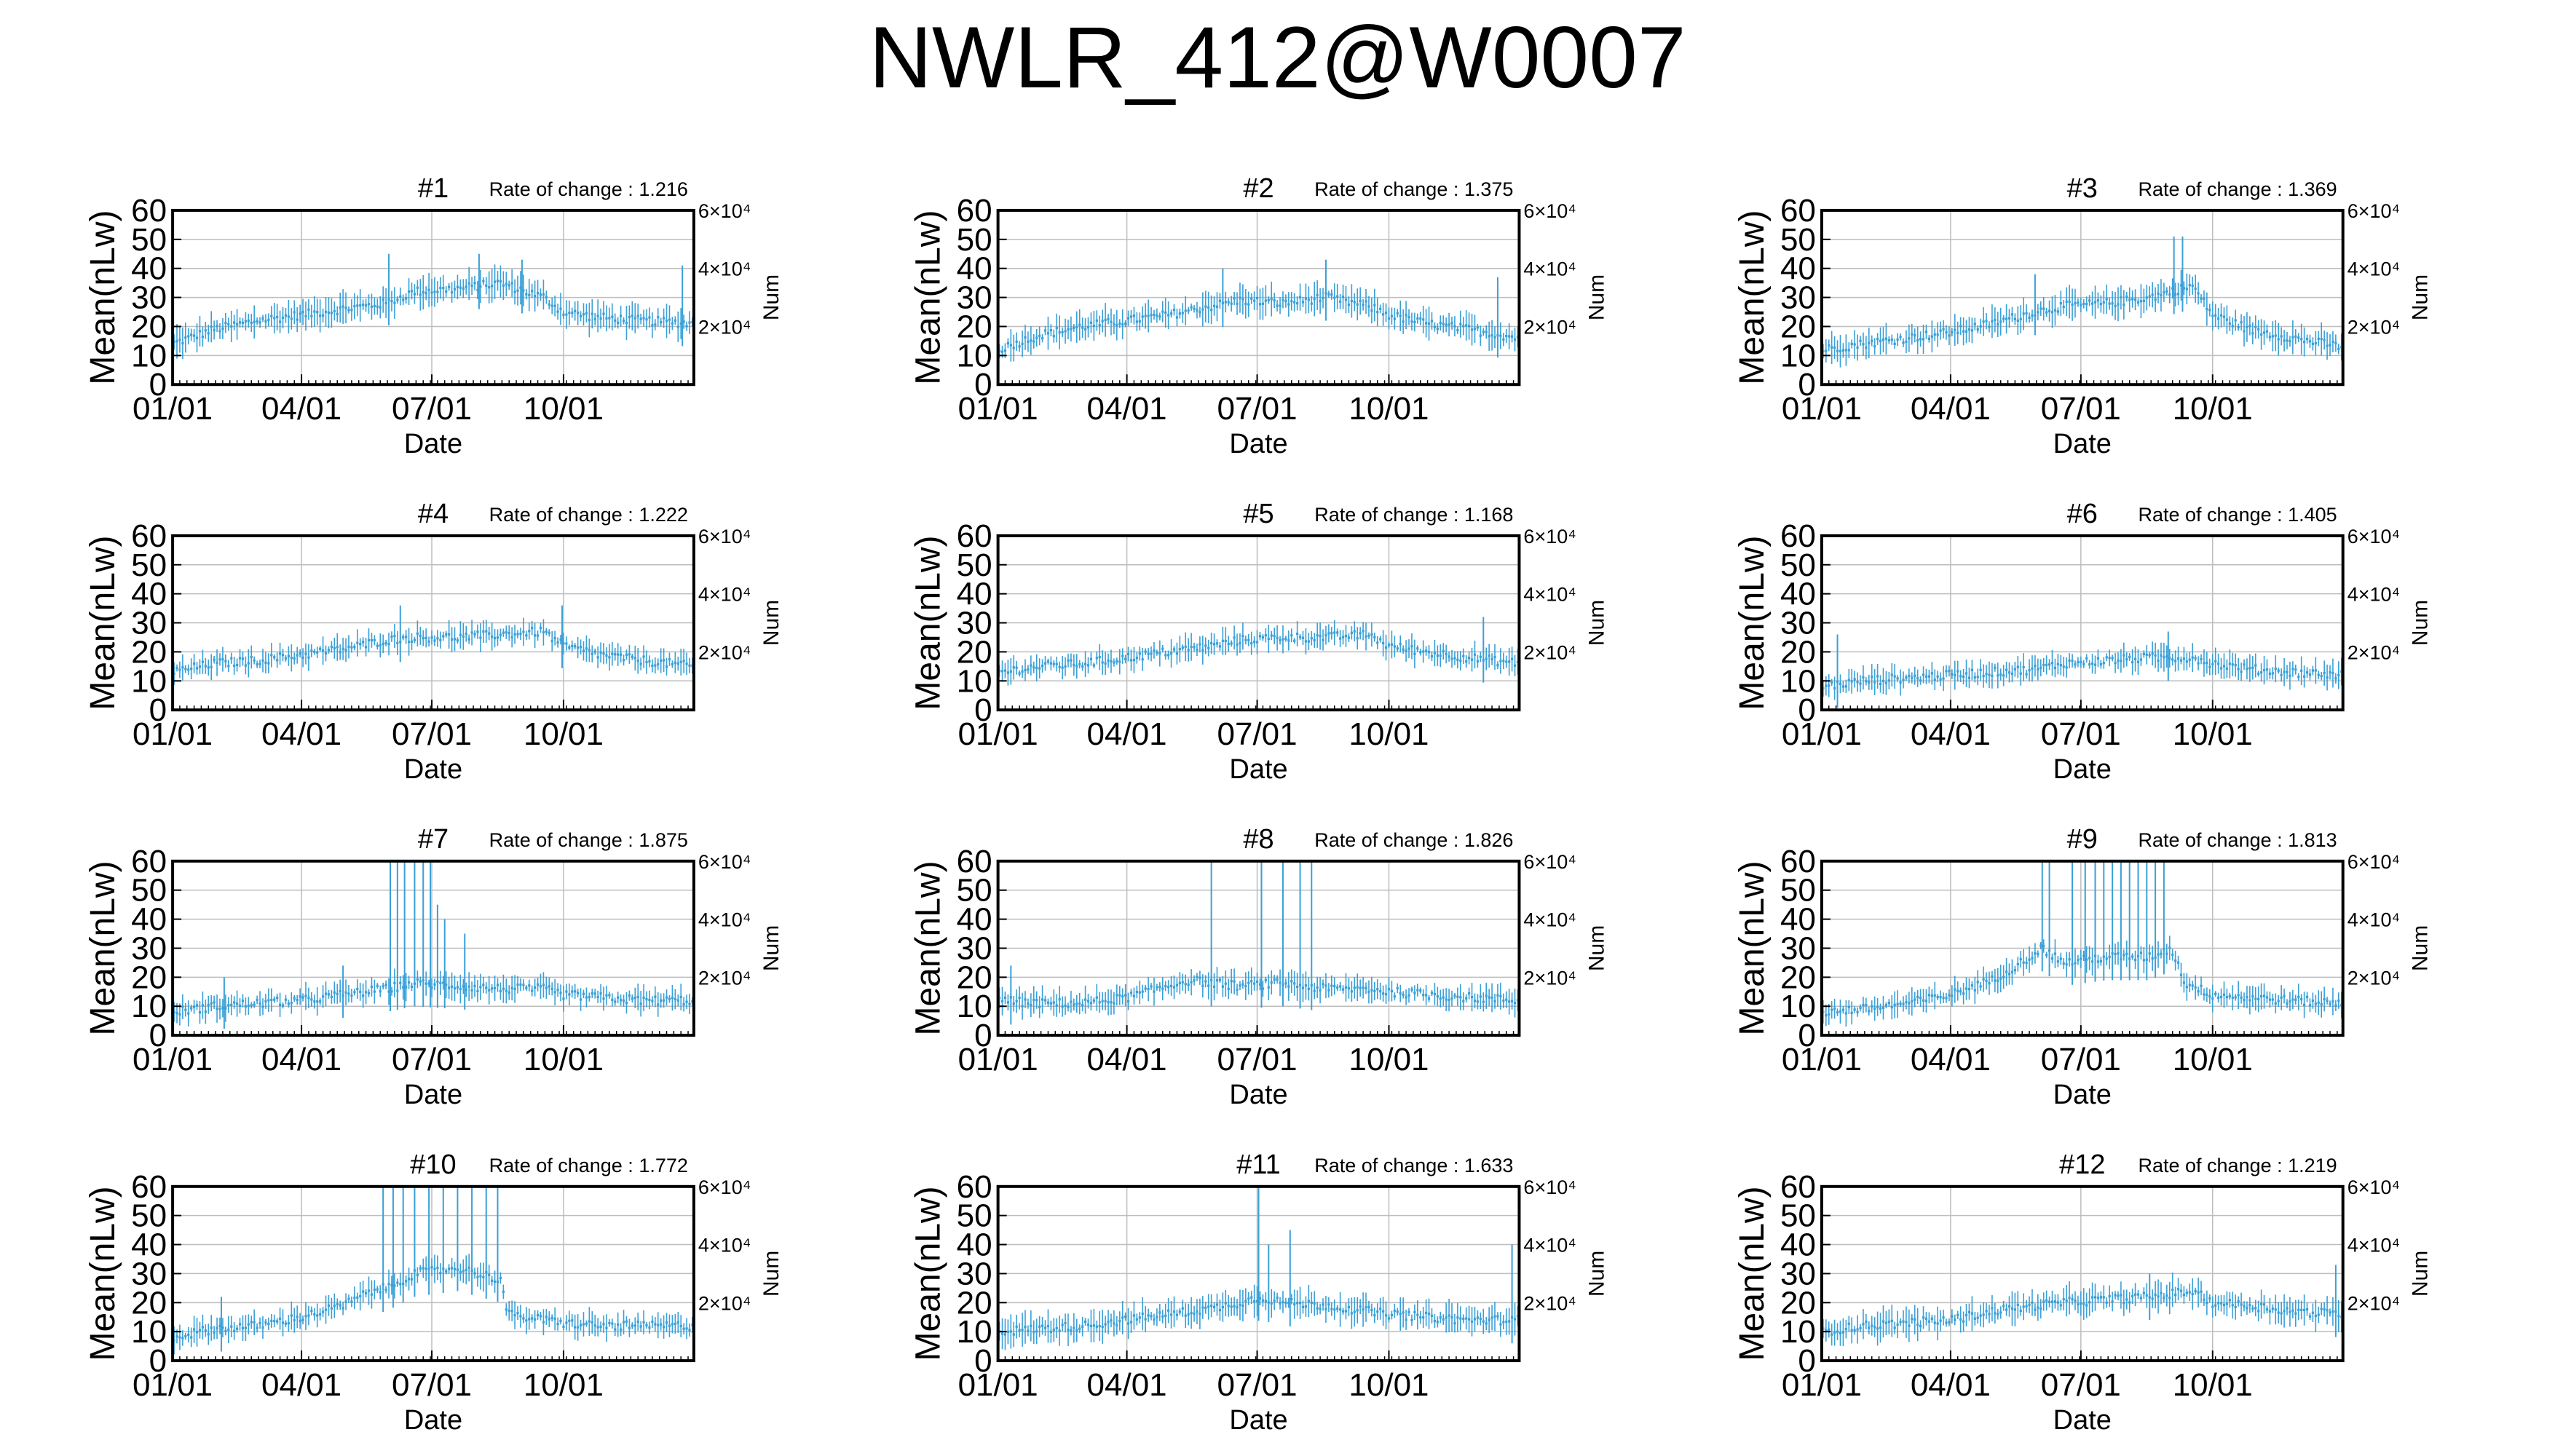 Image resolution: width=2555 pixels, height=1456 pixels. I want to click on y-tick-label: 20, so click(149, 1303).